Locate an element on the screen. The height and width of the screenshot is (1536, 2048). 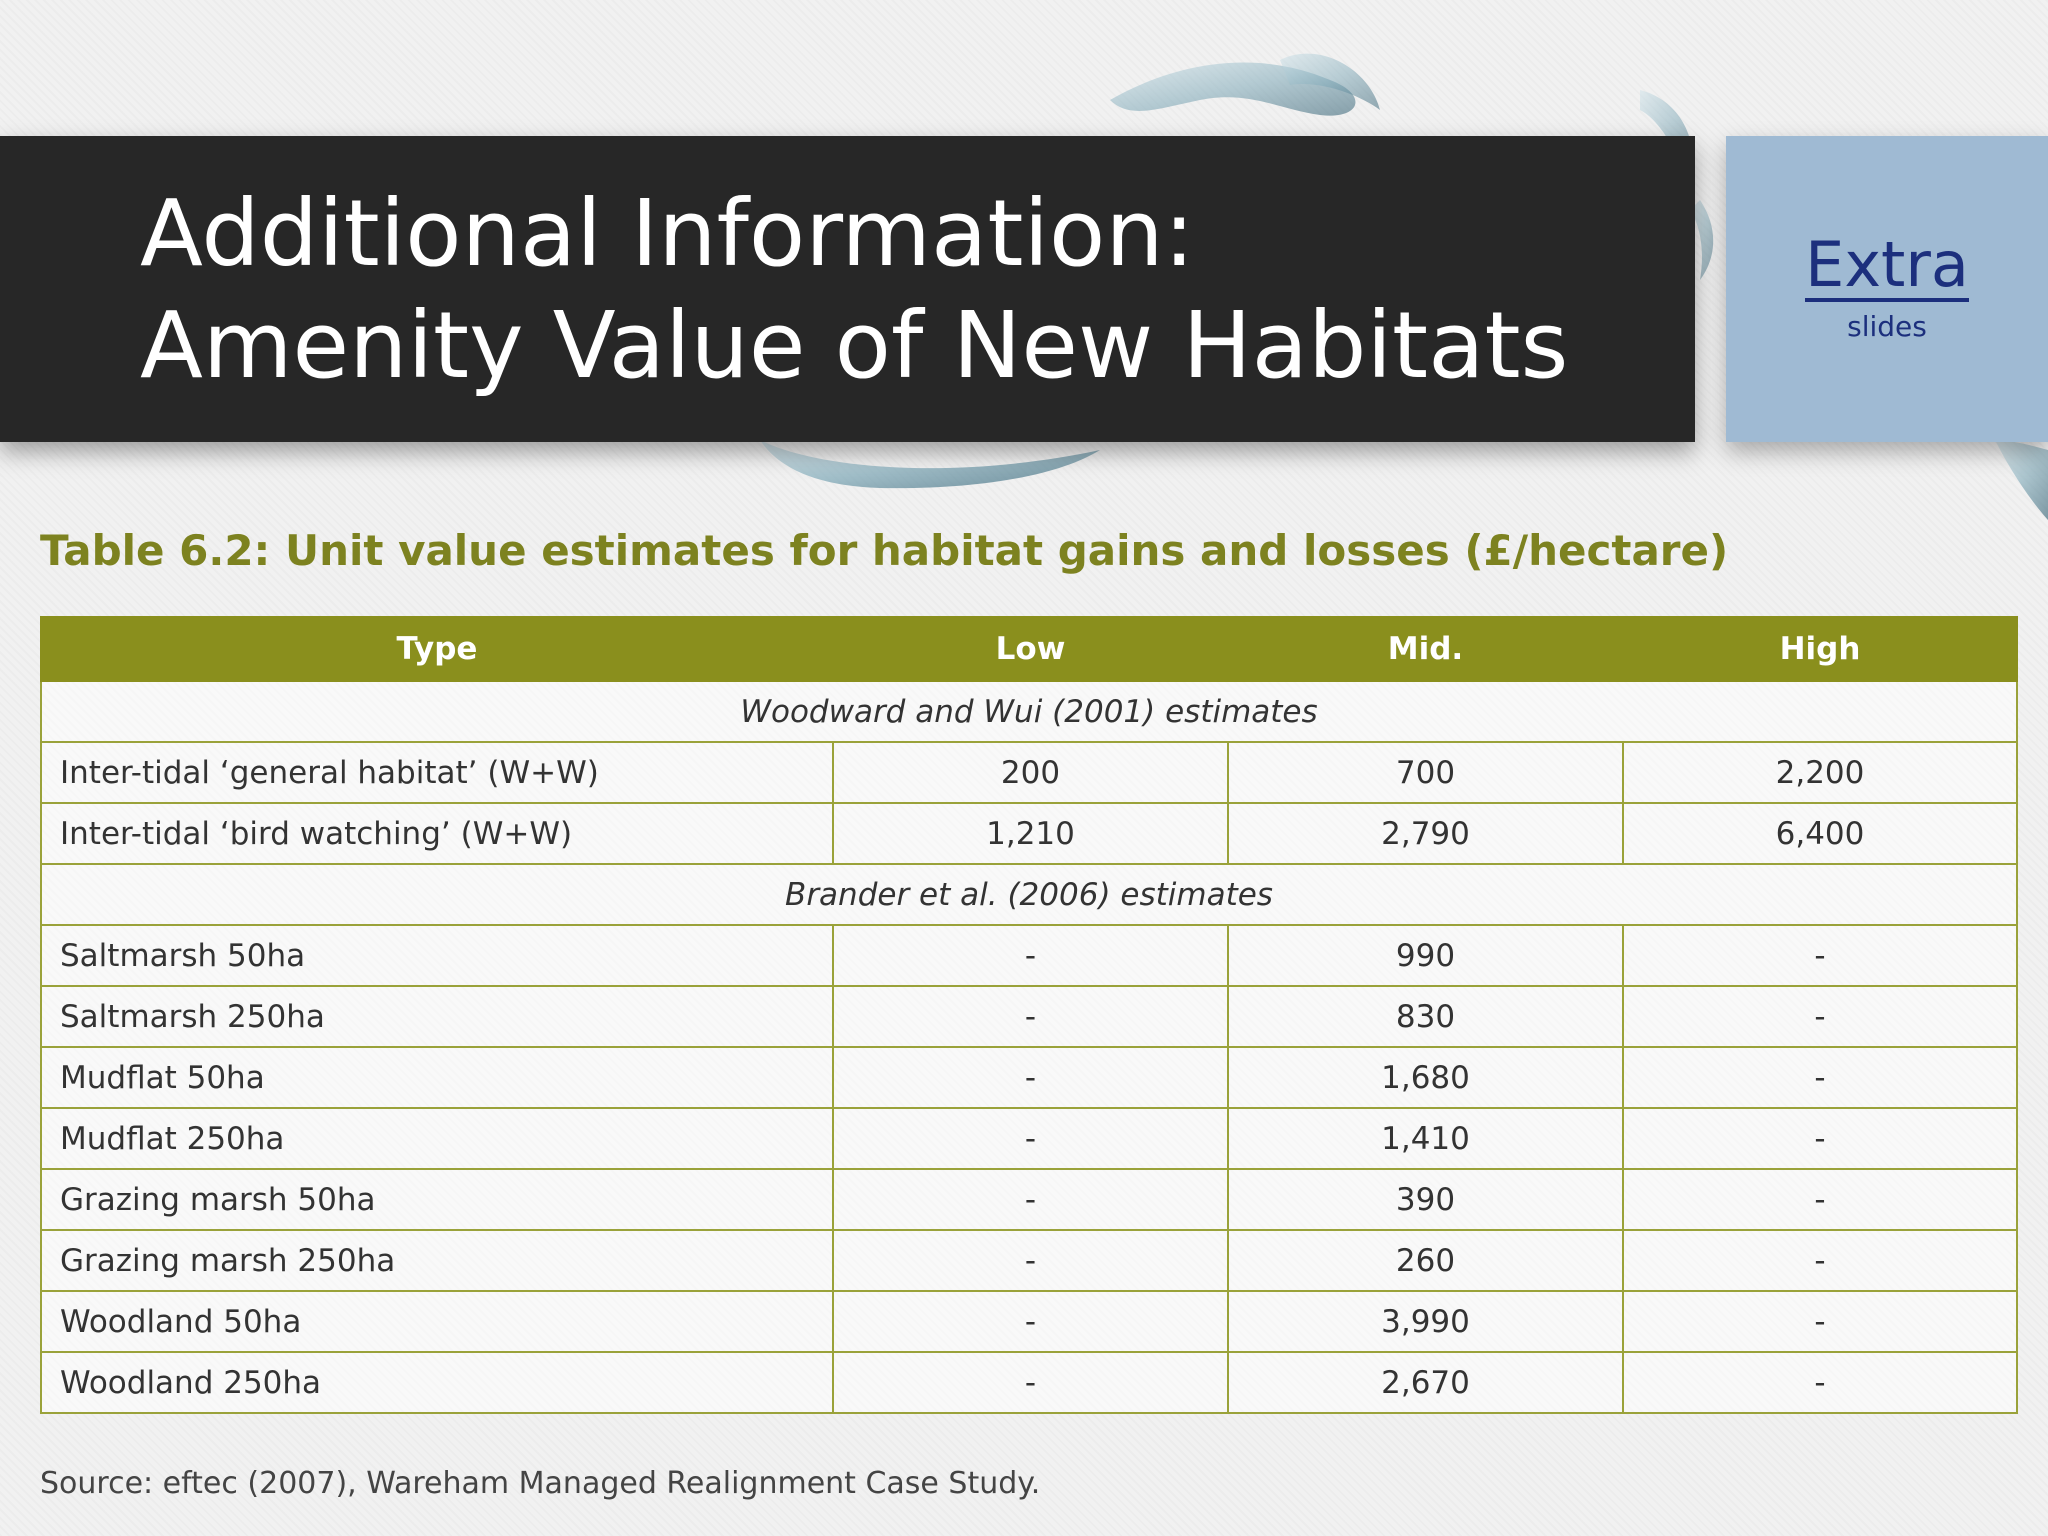
header-high: High is located at coordinates (1820, 649).